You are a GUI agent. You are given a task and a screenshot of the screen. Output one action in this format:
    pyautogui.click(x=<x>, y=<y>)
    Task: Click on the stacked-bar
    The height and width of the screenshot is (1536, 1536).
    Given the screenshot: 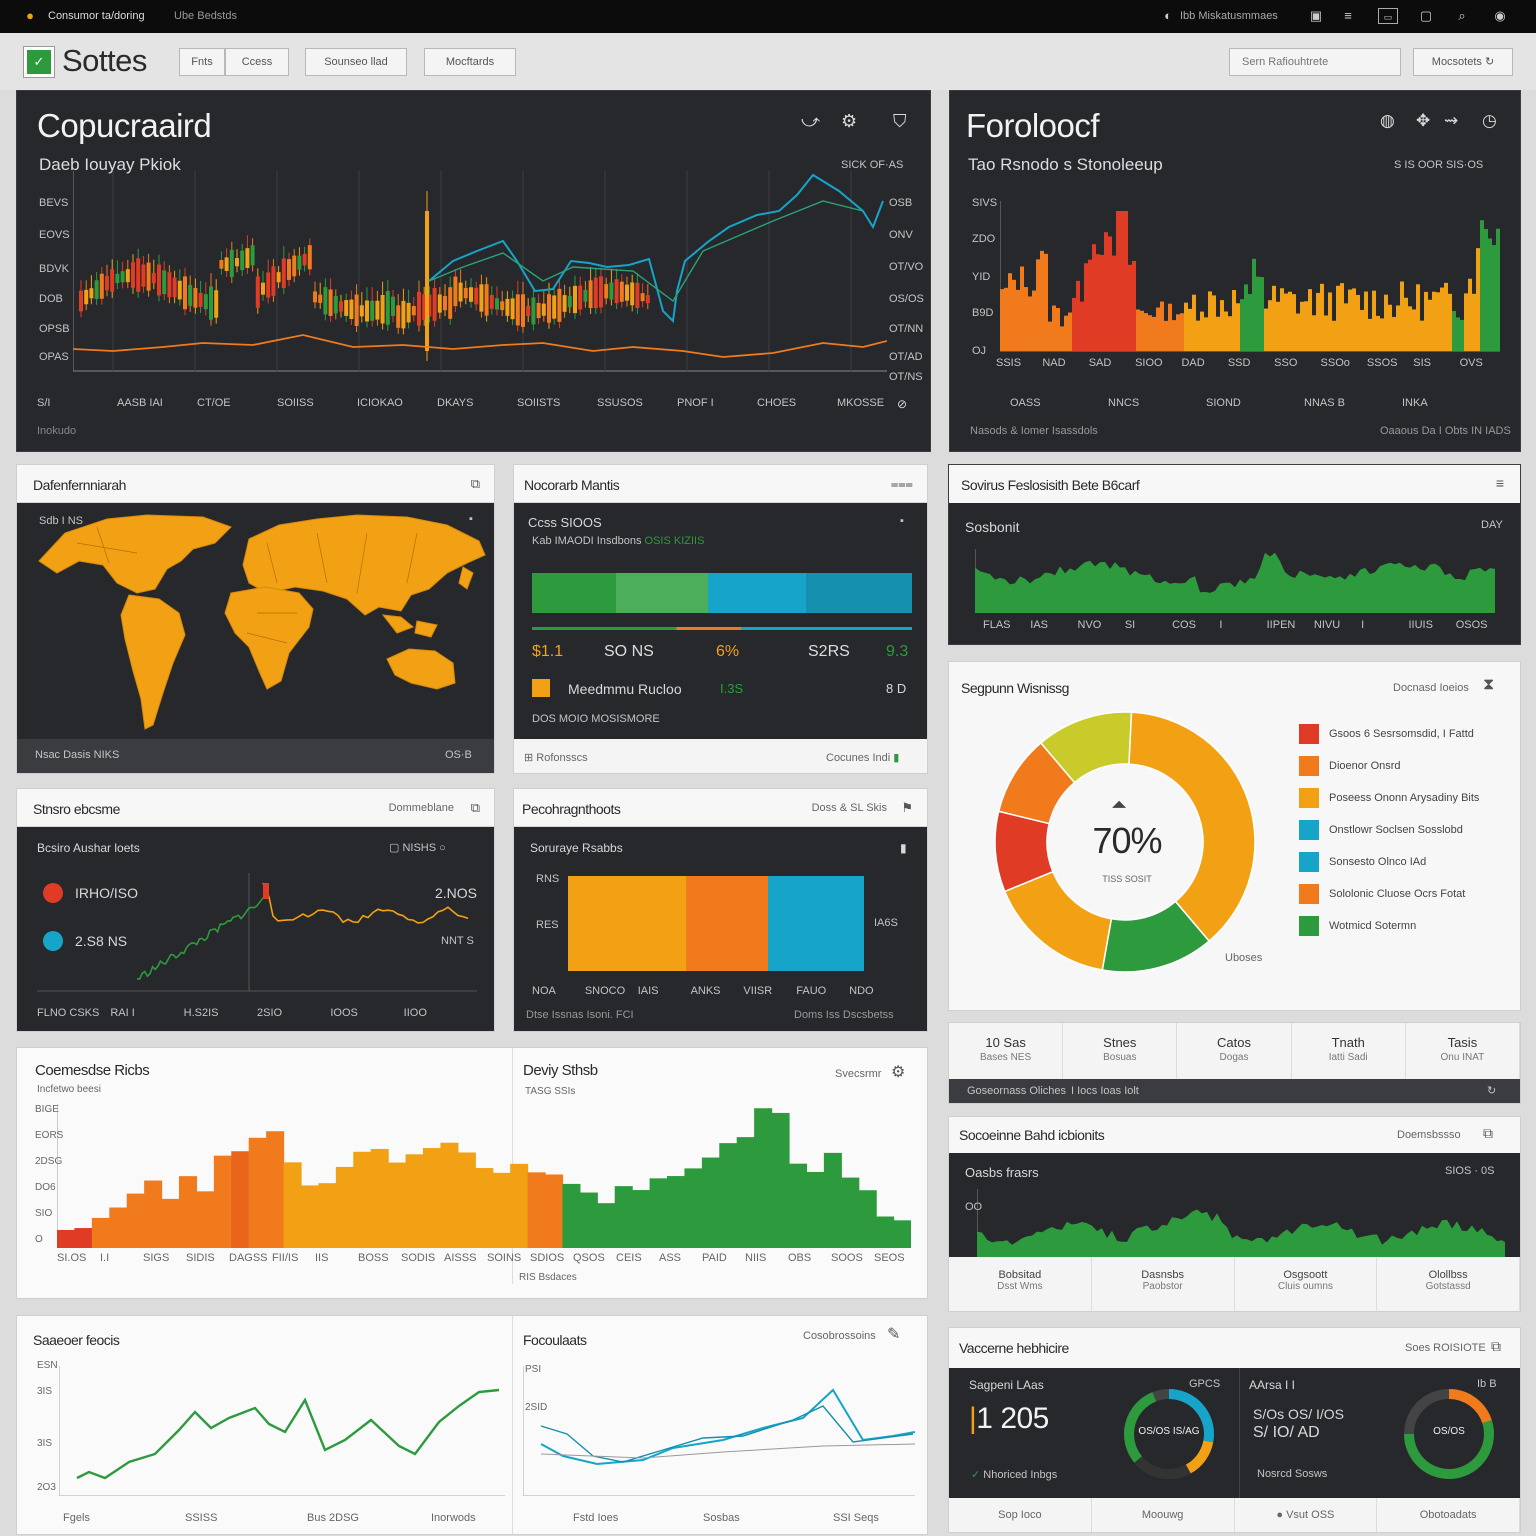 What is the action you would take?
    pyautogui.click(x=722, y=593)
    